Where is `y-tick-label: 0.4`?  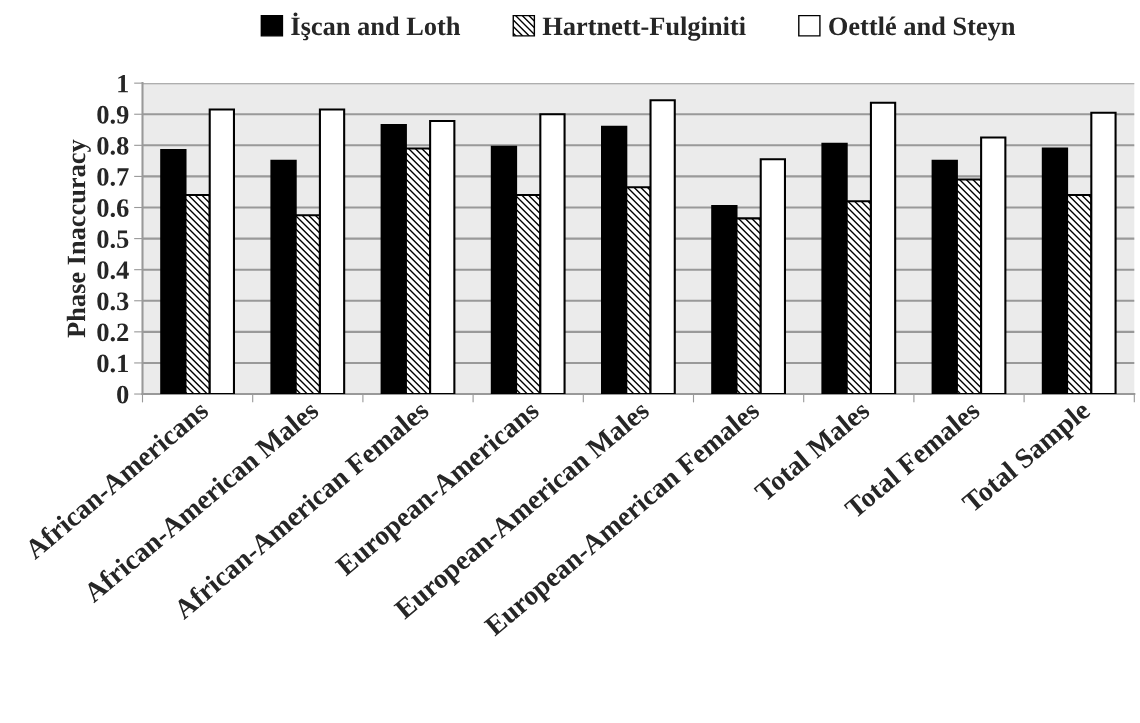
y-tick-label: 0.4 is located at coordinates (113, 270).